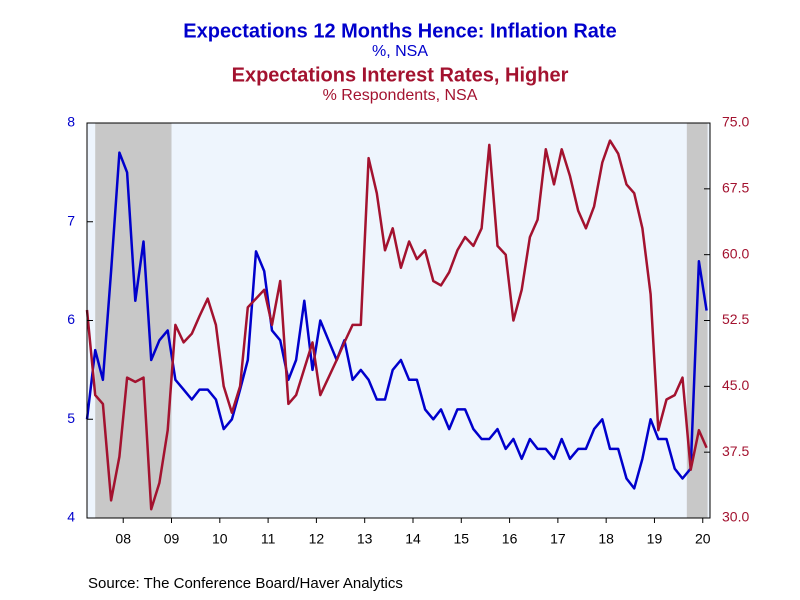  Describe the element at coordinates (461, 539) in the screenshot. I see `x-tick-label: 15` at that location.